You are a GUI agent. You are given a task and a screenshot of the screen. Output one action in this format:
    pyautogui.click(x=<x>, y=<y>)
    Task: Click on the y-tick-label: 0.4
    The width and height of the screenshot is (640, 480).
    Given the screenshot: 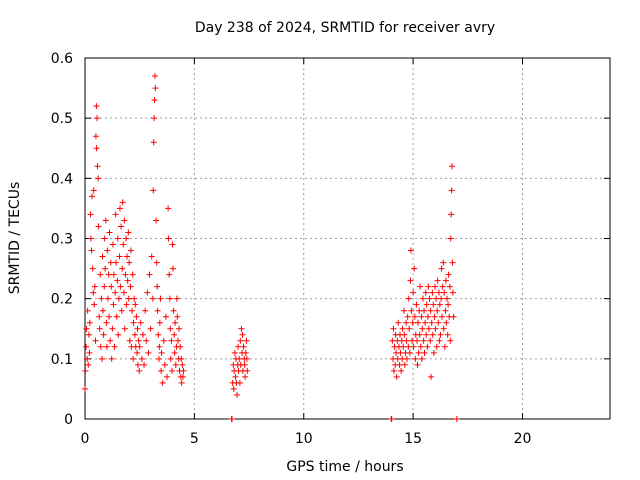 What is the action you would take?
    pyautogui.click(x=62, y=179)
    